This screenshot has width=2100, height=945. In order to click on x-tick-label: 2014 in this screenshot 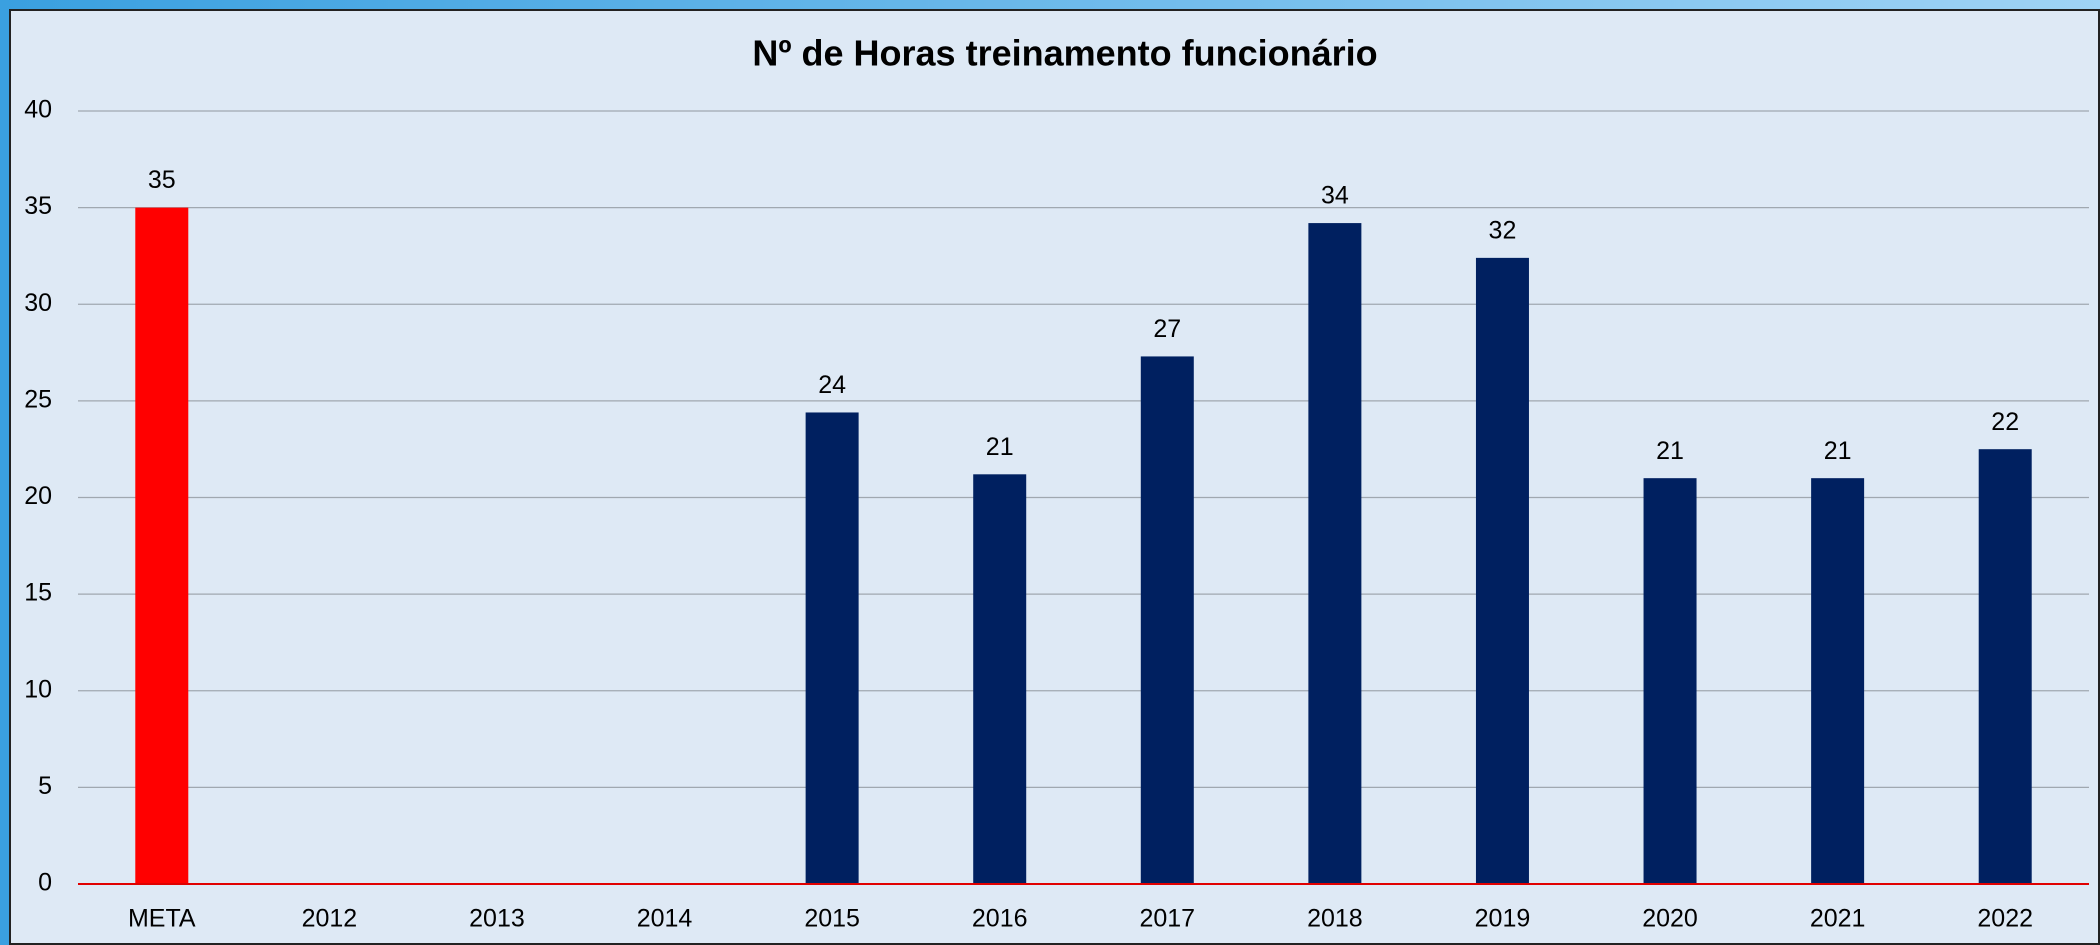, I will do `click(665, 919)`.